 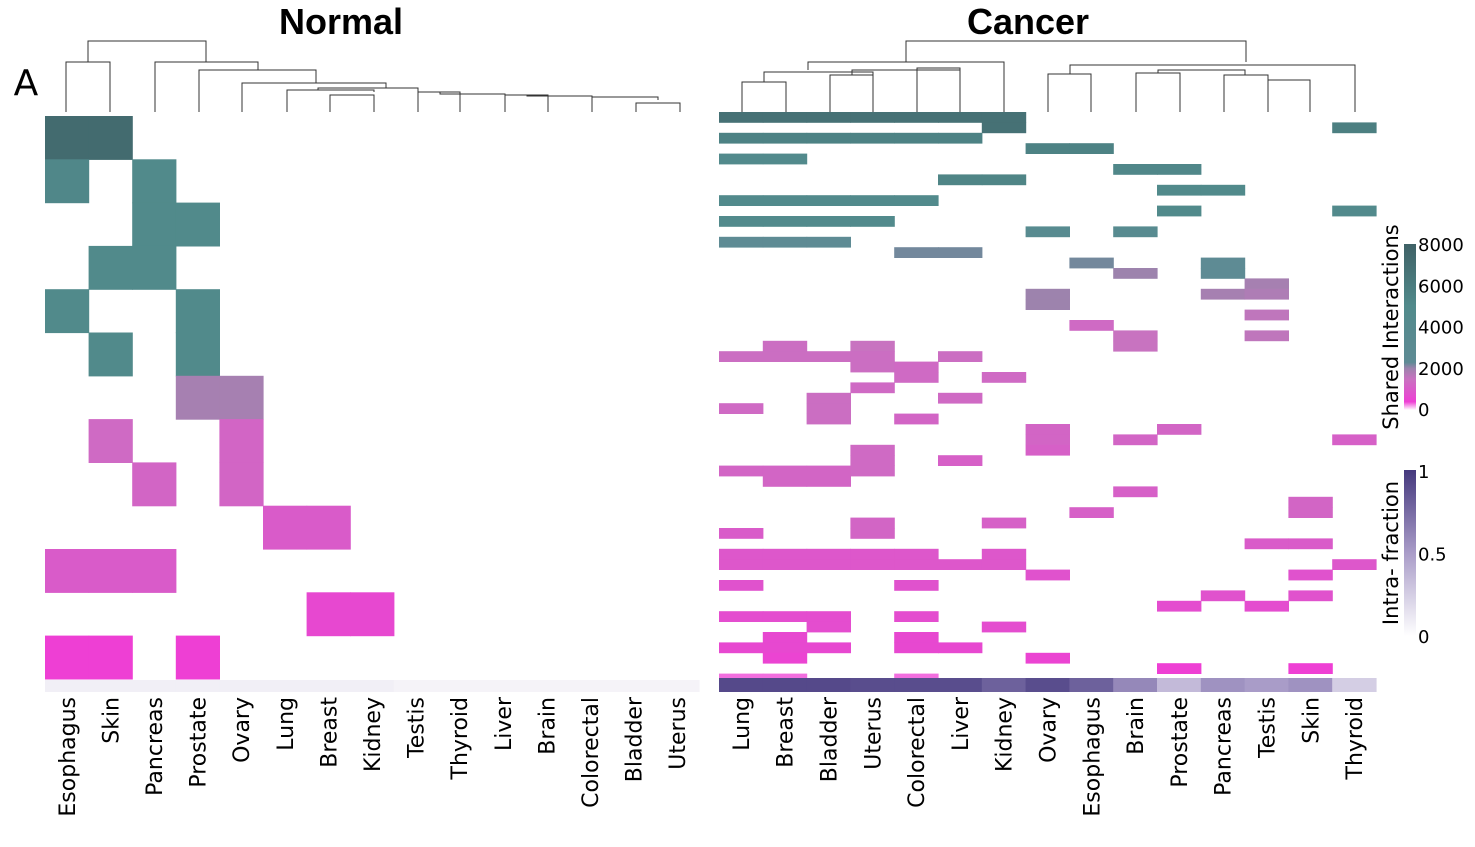 What do you see at coordinates (1092, 757) in the screenshot?
I see `x-tick-label: Esophagus` at bounding box center [1092, 757].